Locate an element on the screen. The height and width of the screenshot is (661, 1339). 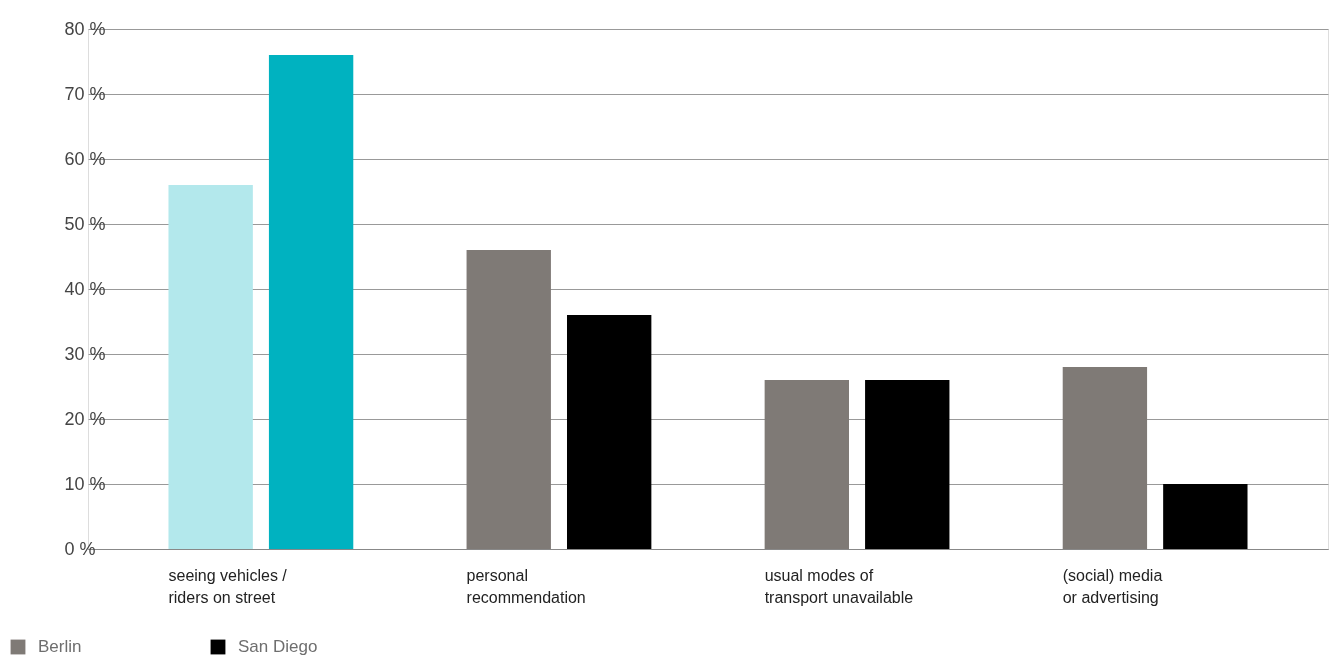
y-tick-label: 70 % is located at coordinates (85, 93).